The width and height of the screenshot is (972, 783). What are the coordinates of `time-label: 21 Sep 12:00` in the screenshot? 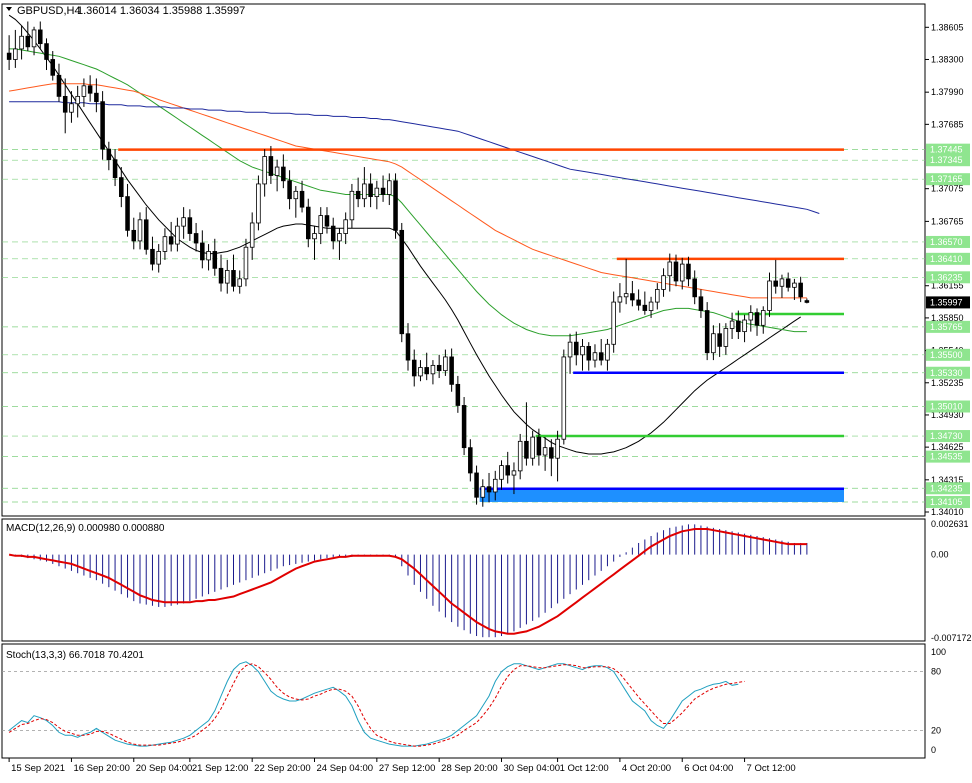 It's located at (220, 768).